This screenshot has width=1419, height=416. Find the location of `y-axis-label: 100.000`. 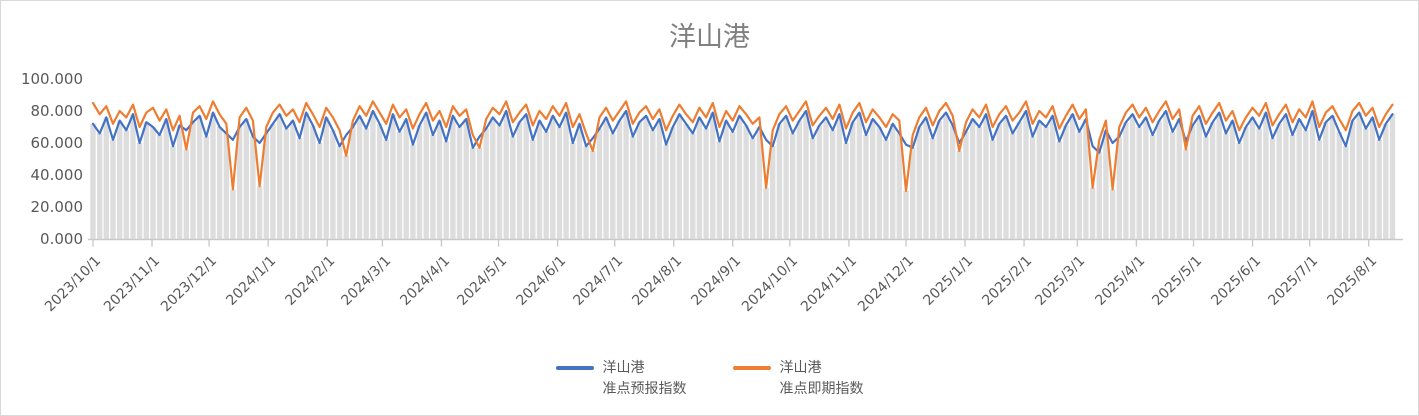

y-axis-label: 100.000 is located at coordinates (51, 79).